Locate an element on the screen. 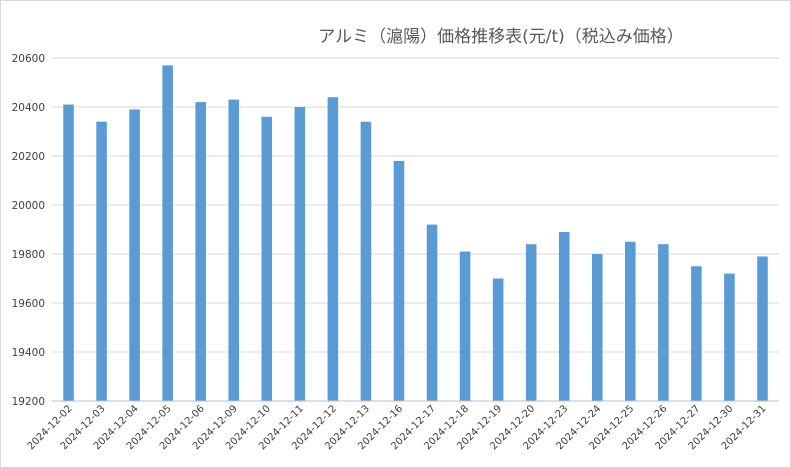 The width and height of the screenshot is (791, 468). y-tick-label: 19800 is located at coordinates (28, 255).